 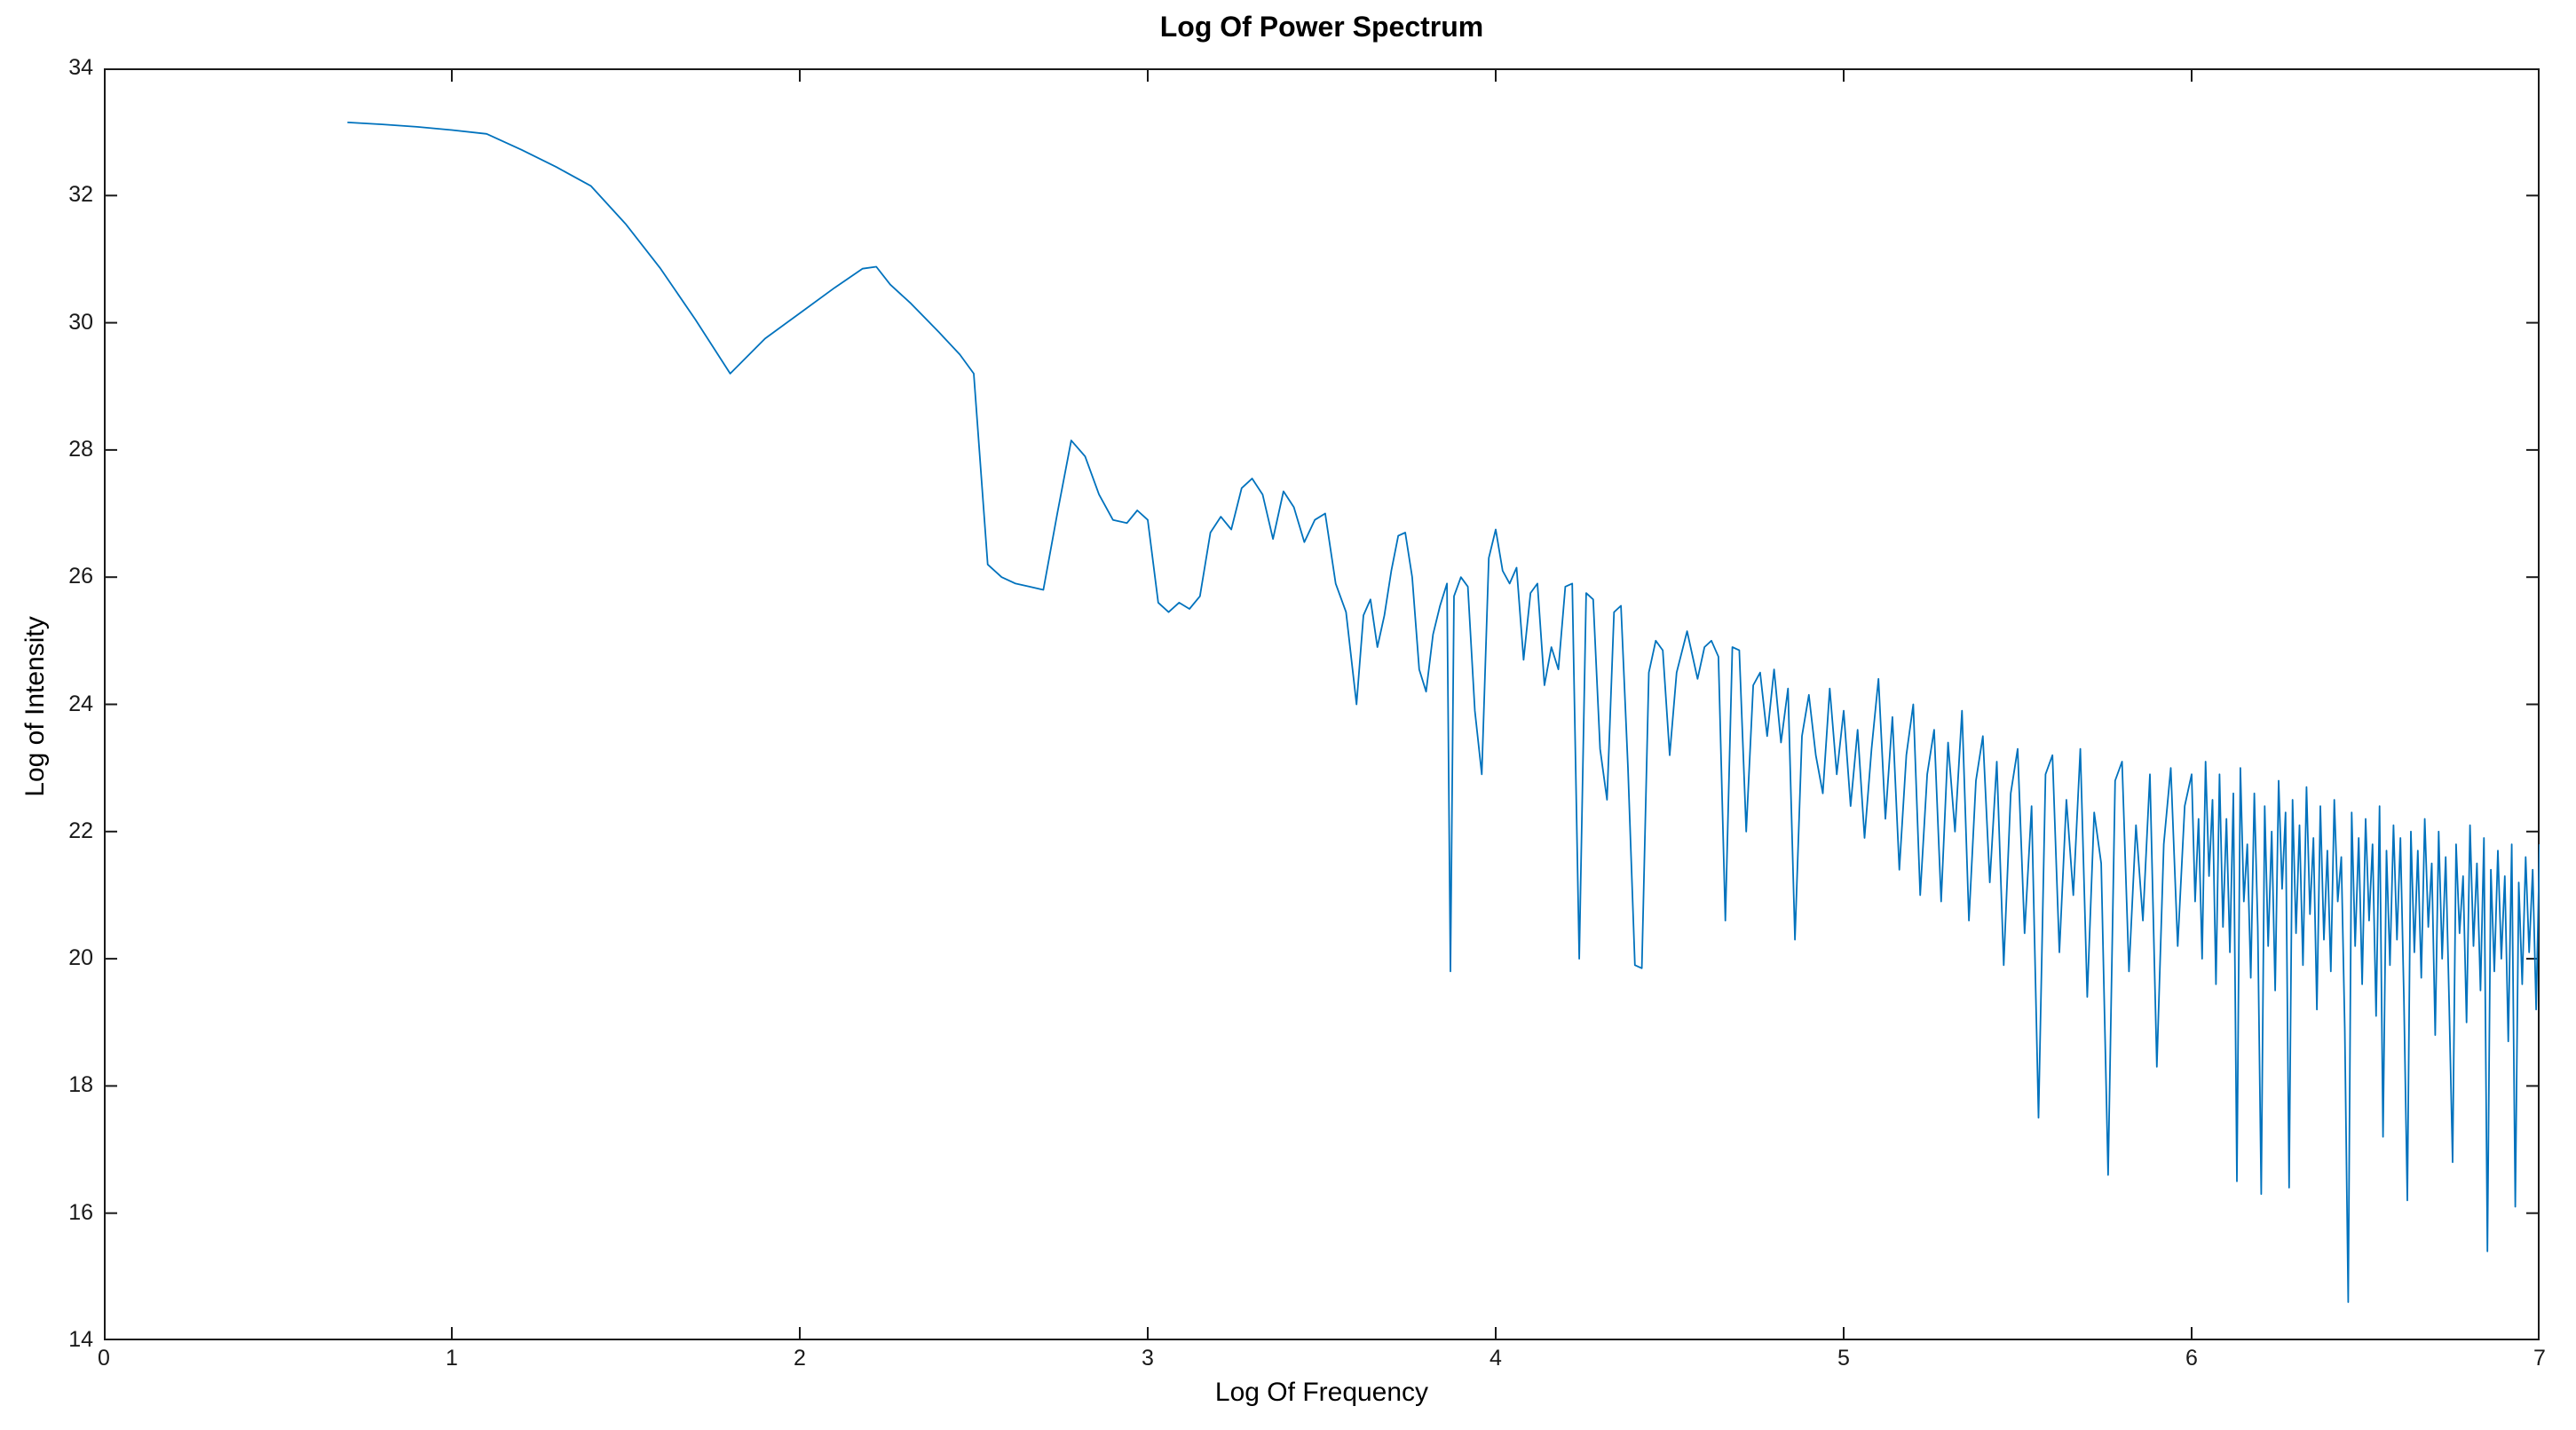 I want to click on y-tick-label: 30, so click(x=80, y=322).